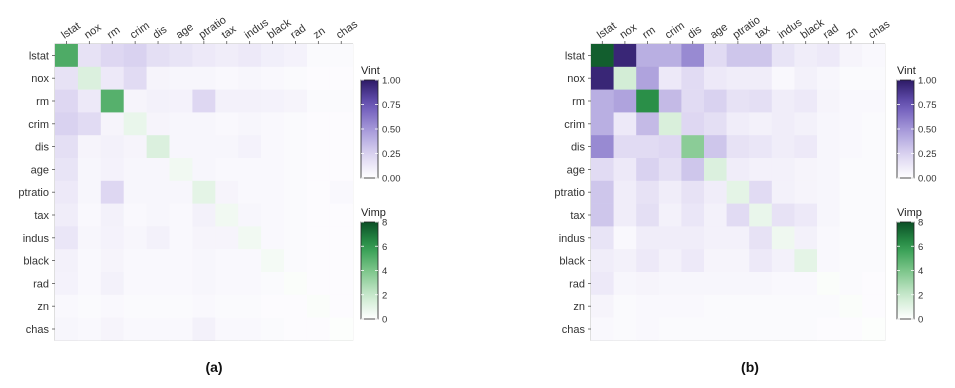  Describe the element at coordinates (204, 215) in the screenshot. I see `vint-cell-tax-ptratio` at that location.